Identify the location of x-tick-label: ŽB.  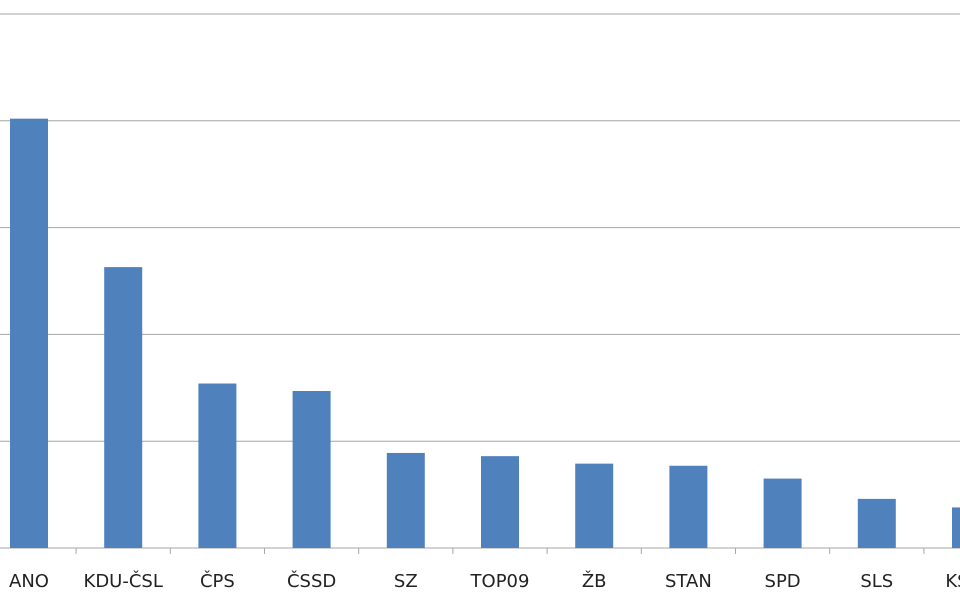
(594, 581).